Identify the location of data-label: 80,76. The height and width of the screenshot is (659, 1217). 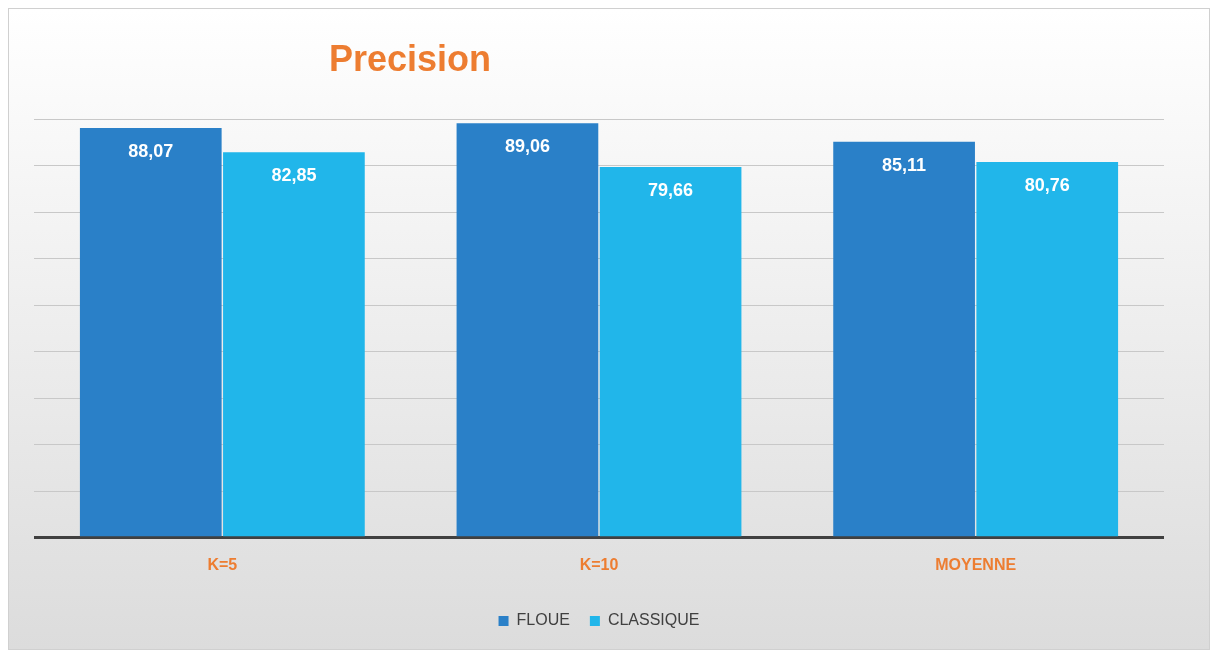
(1047, 184).